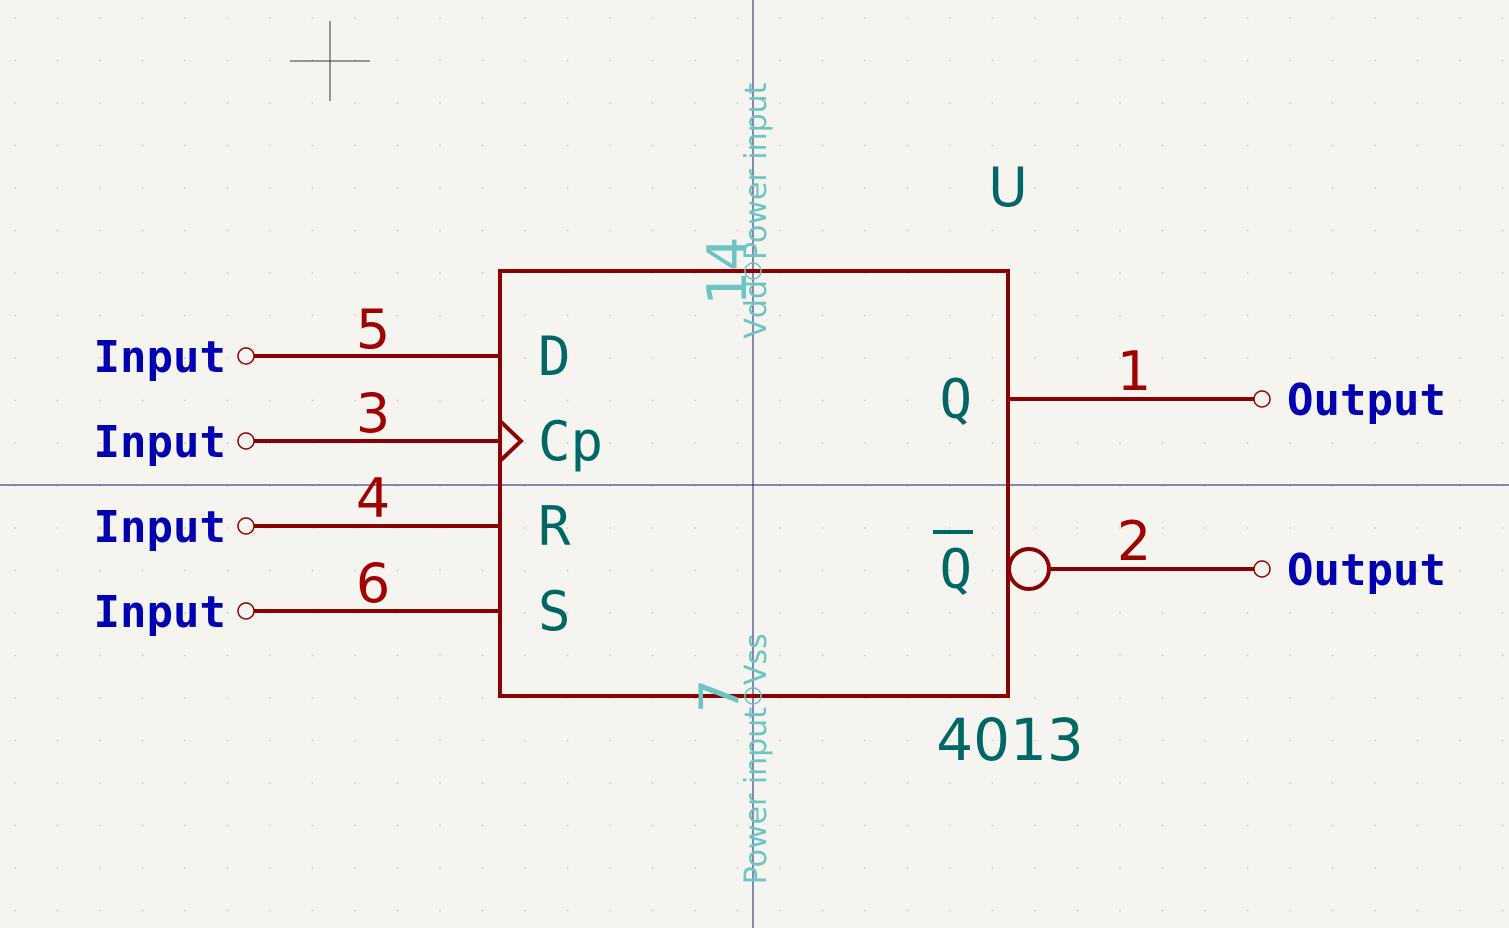 The image size is (1509, 928). What do you see at coordinates (1008, 187) in the screenshot?
I see `reference-designator: U` at bounding box center [1008, 187].